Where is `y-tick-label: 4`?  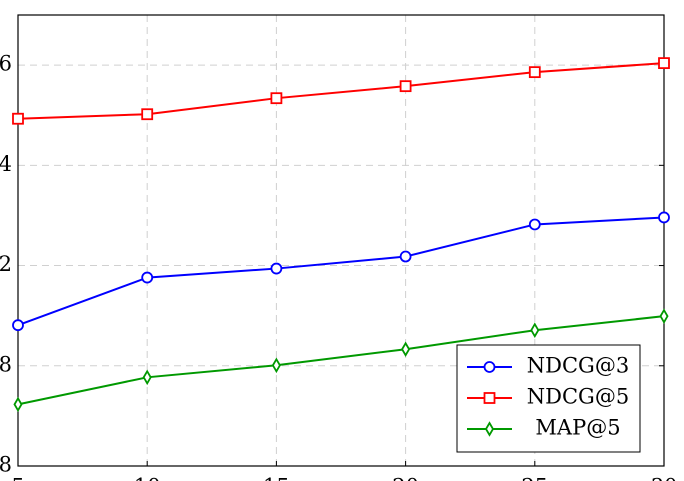
y-tick-label: 4 is located at coordinates (6, 164).